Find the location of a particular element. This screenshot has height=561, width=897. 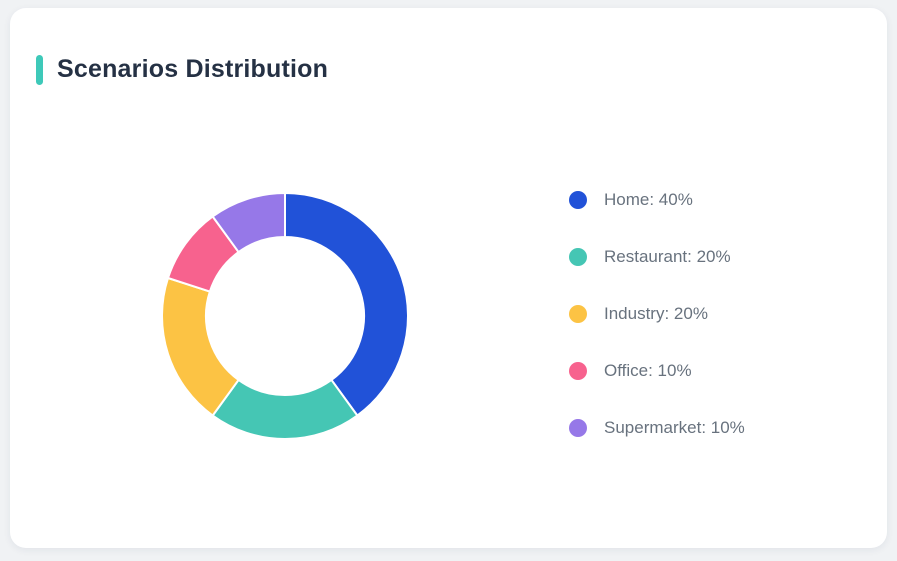

legend-label-home: Home: 40% is located at coordinates (648, 199).